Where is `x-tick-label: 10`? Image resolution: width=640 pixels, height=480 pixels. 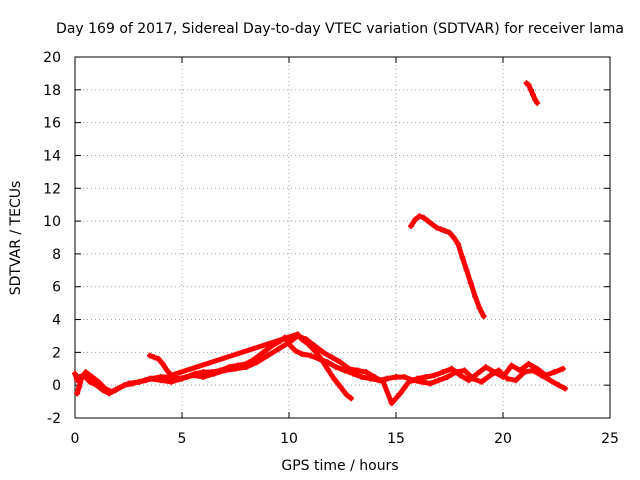
x-tick-label: 10 is located at coordinates (289, 439).